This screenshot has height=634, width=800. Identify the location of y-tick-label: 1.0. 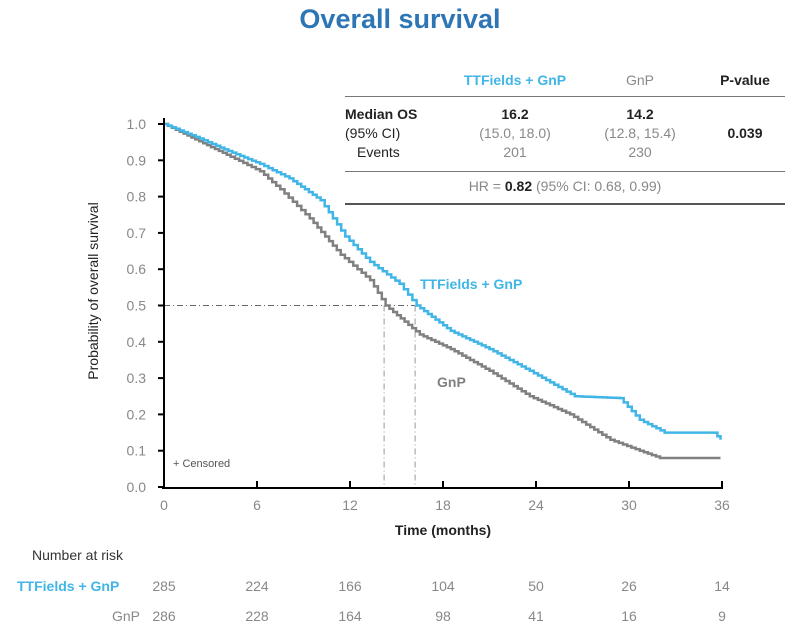
(137, 124).